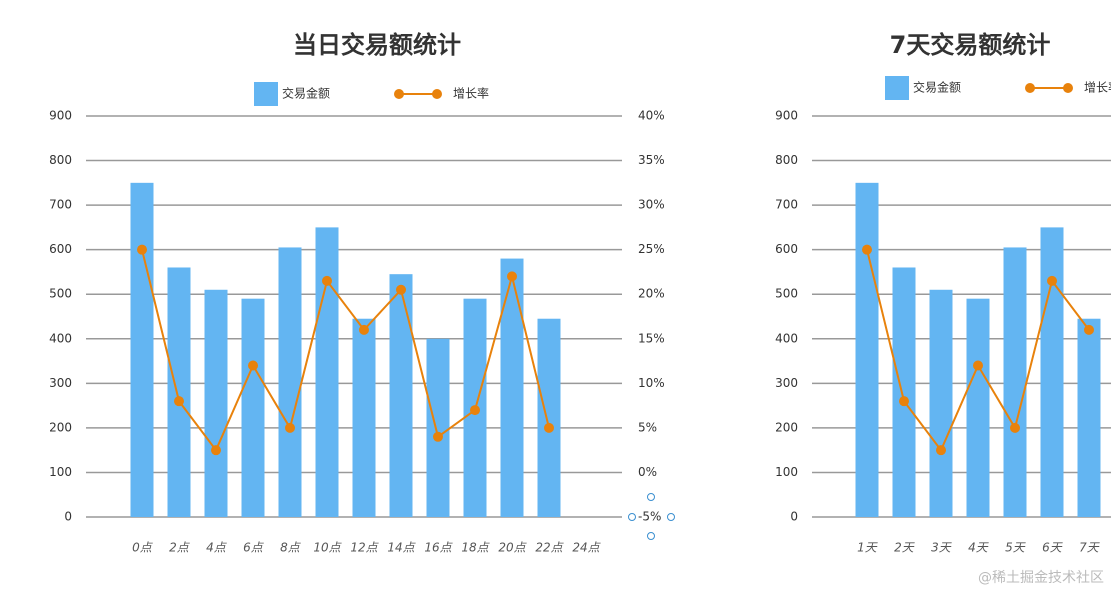 Image resolution: width=1111 pixels, height=593 pixels. Describe the element at coordinates (475, 548) in the screenshot. I see `x-tick-label: 18点` at that location.